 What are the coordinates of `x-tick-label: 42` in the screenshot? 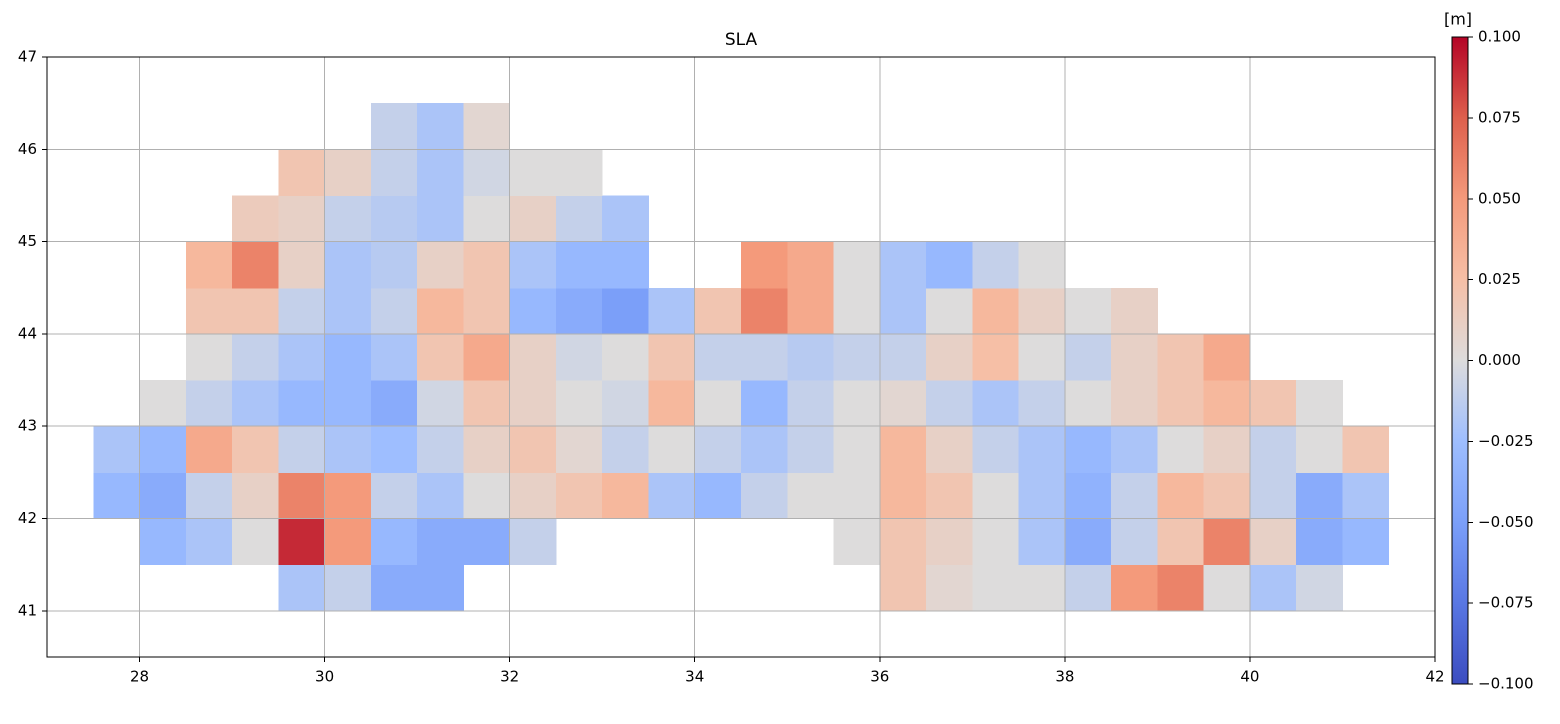 It's located at (1434, 677).